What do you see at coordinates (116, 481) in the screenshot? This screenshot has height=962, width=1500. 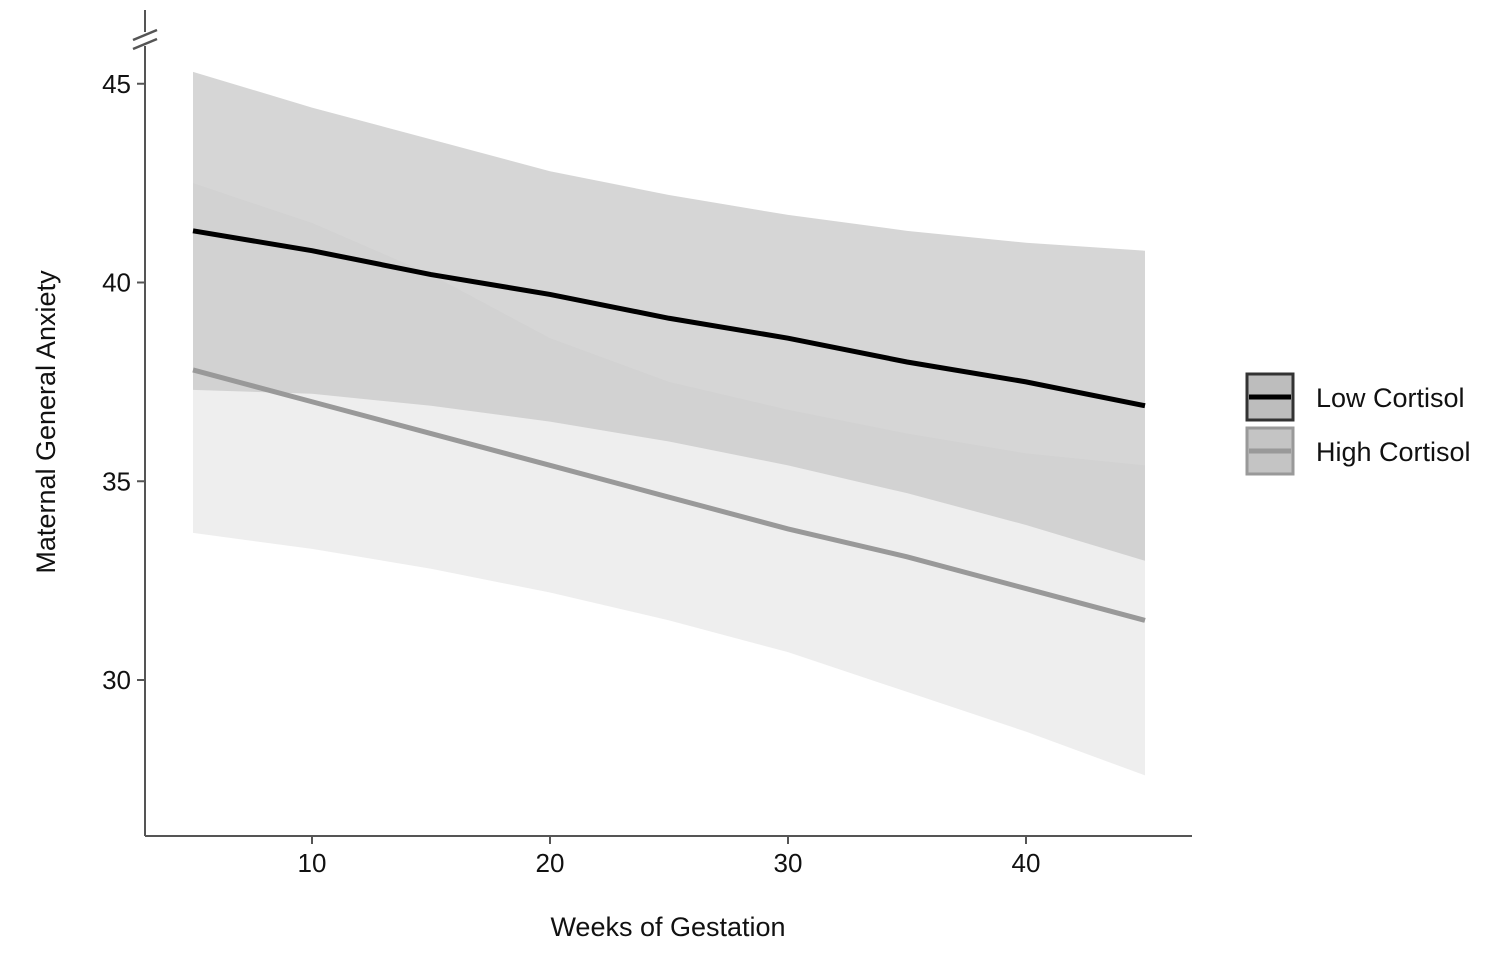 I see `y-tick-label: 35` at bounding box center [116, 481].